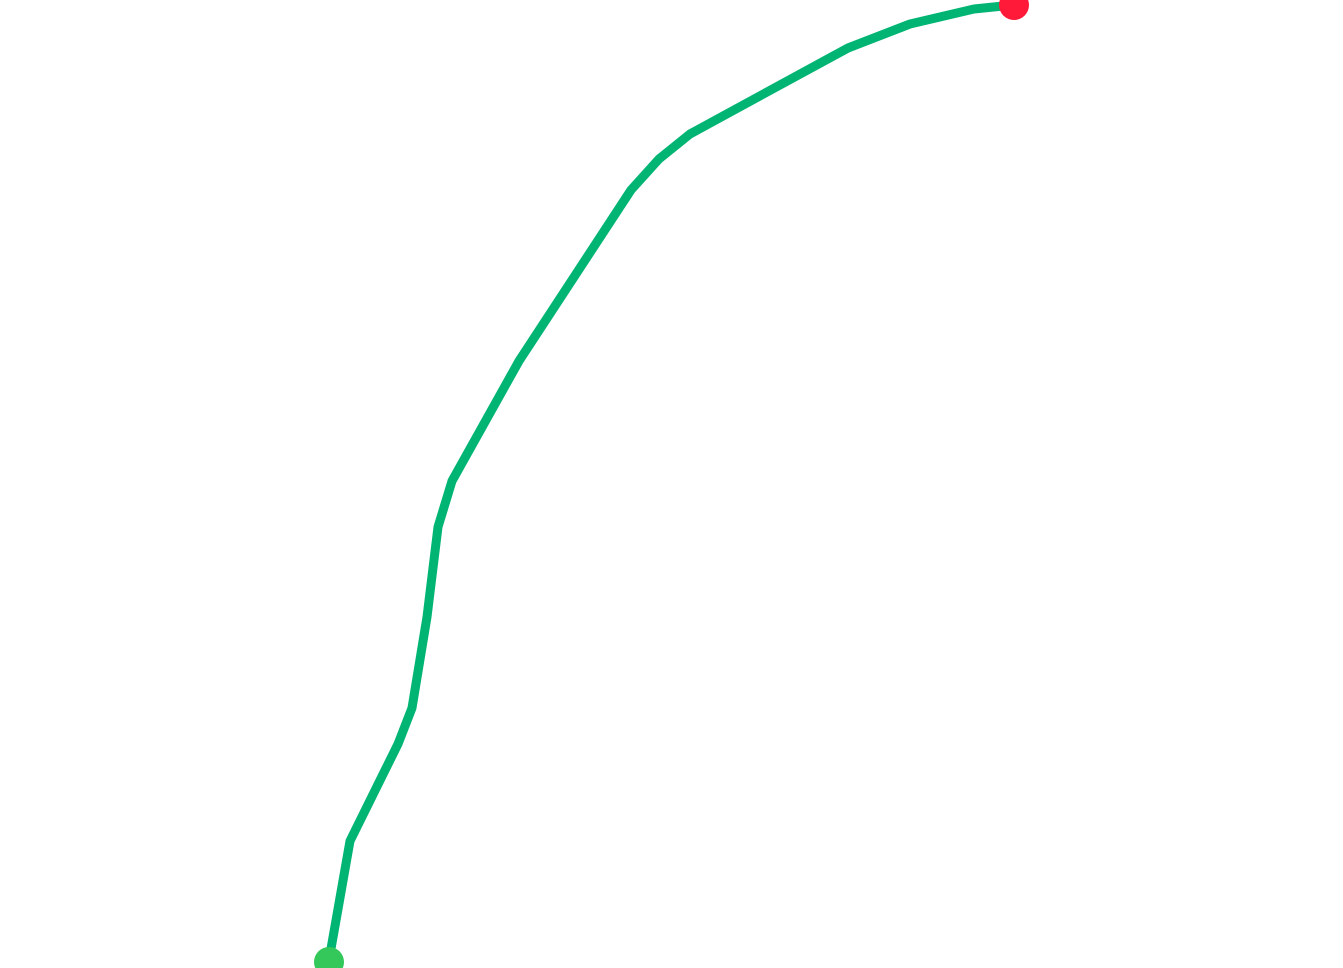 The width and height of the screenshot is (1343, 968). What do you see at coordinates (329, 957) in the screenshot?
I see `start-marker-icon` at bounding box center [329, 957].